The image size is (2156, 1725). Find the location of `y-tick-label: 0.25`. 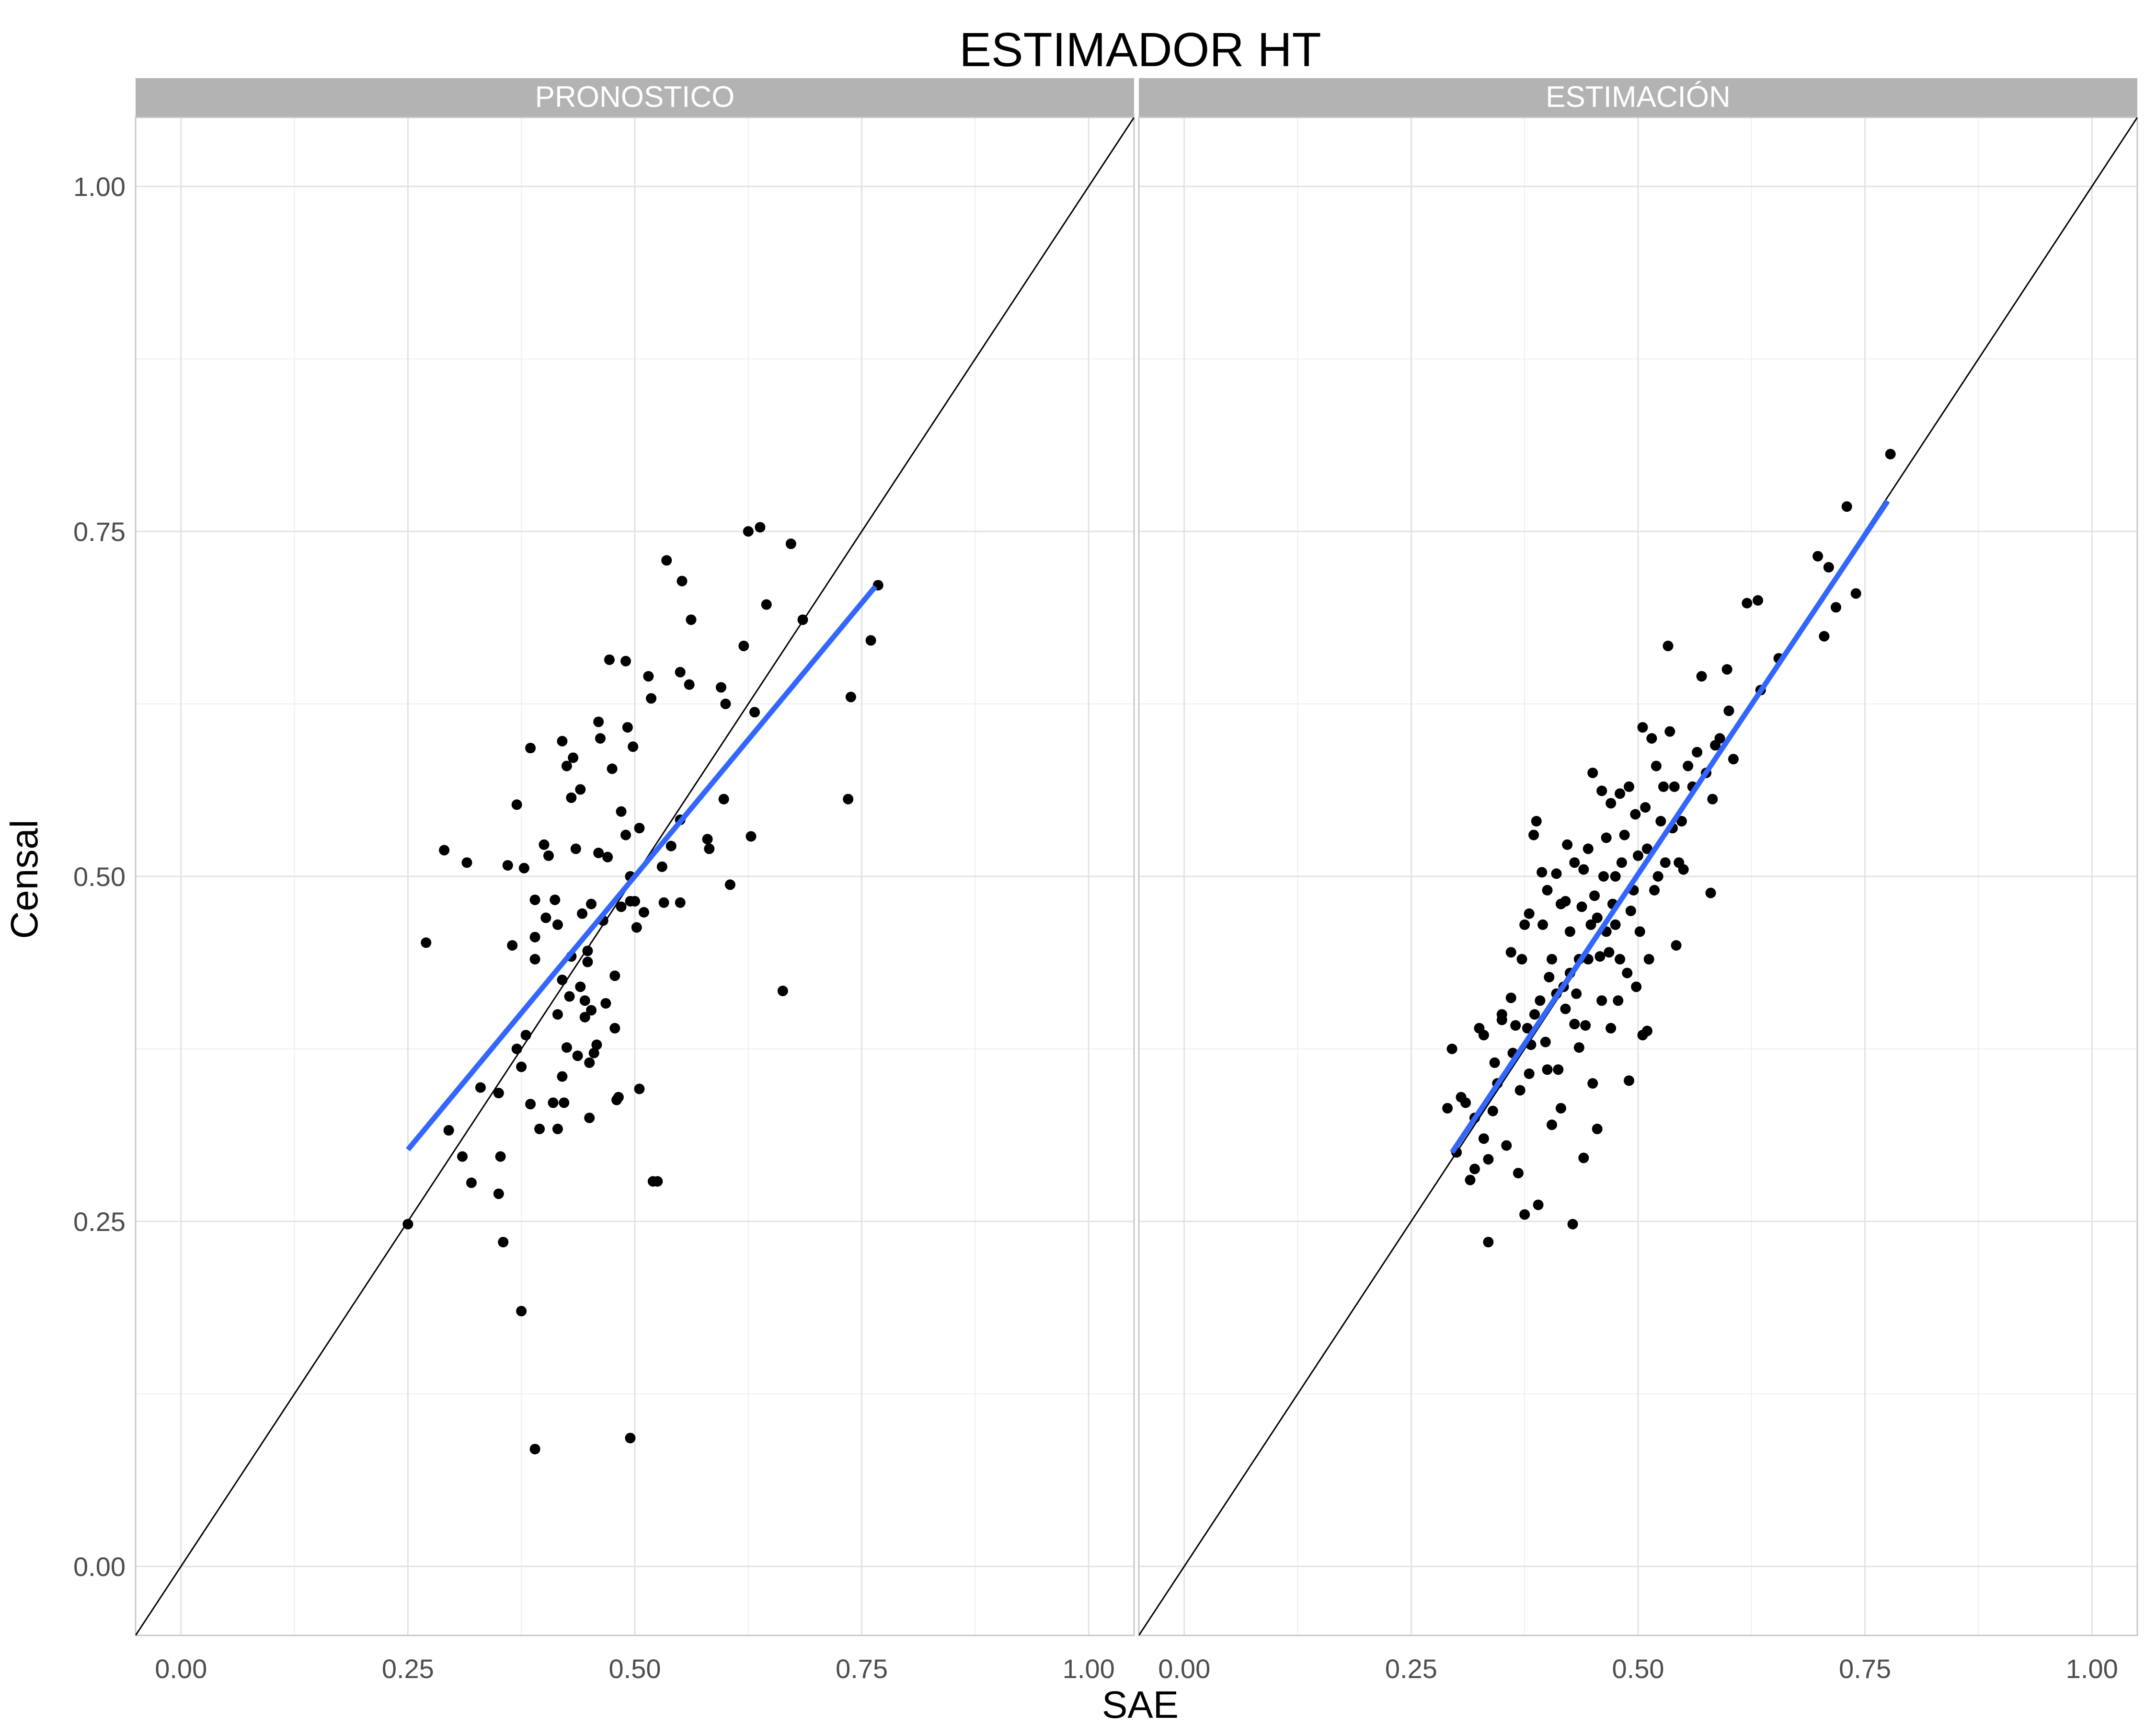

y-tick-label: 0.25 is located at coordinates (99, 1222).